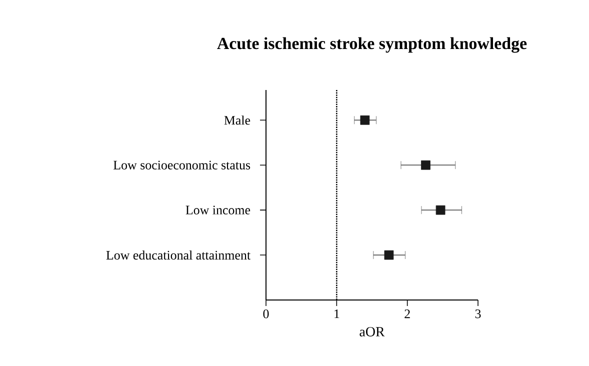 The width and height of the screenshot is (589, 366). I want to click on y-tick-label: Low income, so click(218, 210).